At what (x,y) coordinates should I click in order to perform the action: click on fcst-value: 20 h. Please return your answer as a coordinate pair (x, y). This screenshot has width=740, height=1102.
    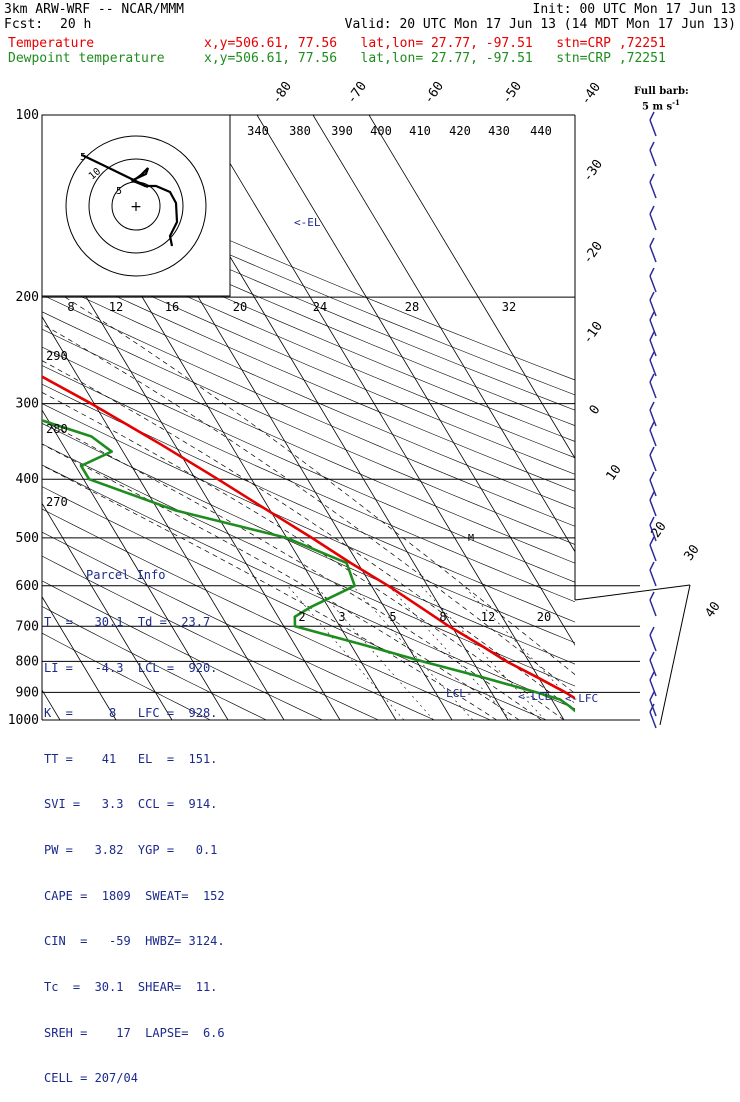
    Looking at the image, I should click on (76, 24).